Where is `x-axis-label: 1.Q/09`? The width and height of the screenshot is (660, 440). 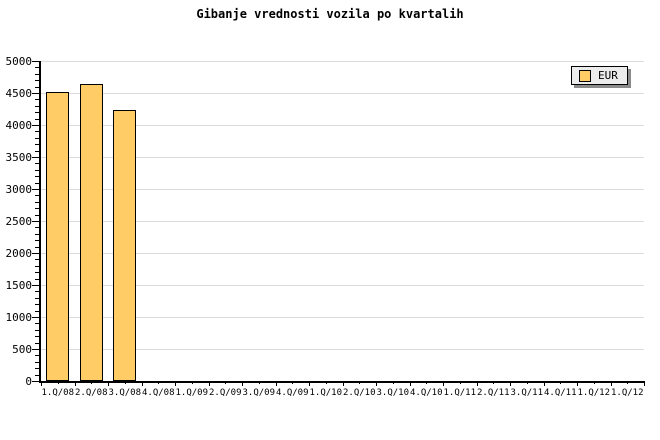 x-axis-label: 1.Q/09 is located at coordinates (191, 393).